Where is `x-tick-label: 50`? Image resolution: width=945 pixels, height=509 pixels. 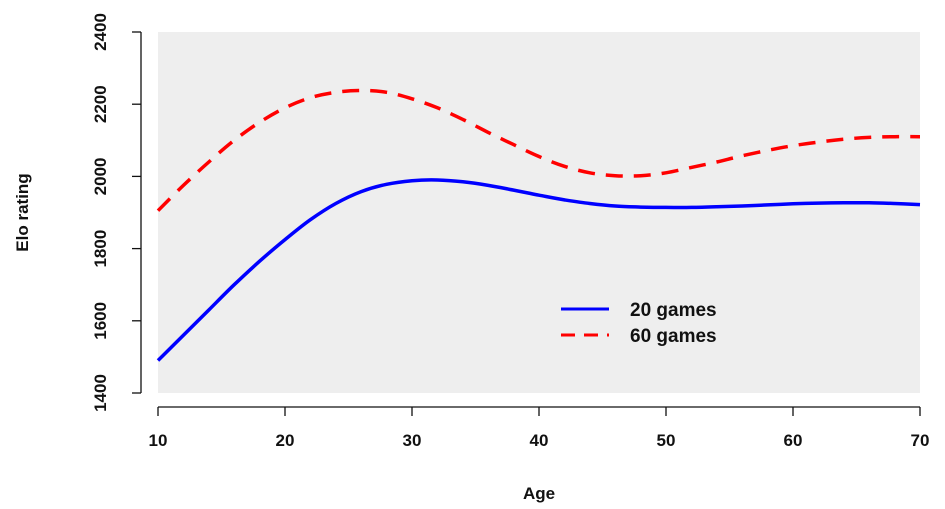 x-tick-label: 50 is located at coordinates (666, 440).